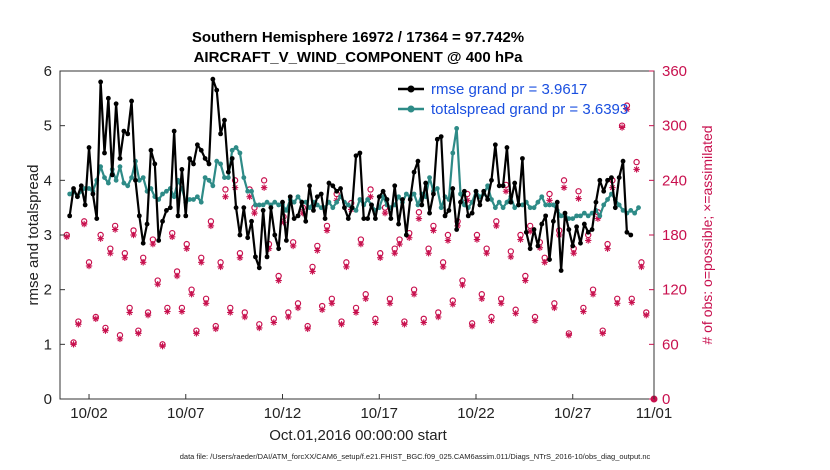 Image resolution: width=830 pixels, height=470 pixels. What do you see at coordinates (358, 435) in the screenshot?
I see `x-axis-label: Oct.01,2016 00:00:00 start` at bounding box center [358, 435].